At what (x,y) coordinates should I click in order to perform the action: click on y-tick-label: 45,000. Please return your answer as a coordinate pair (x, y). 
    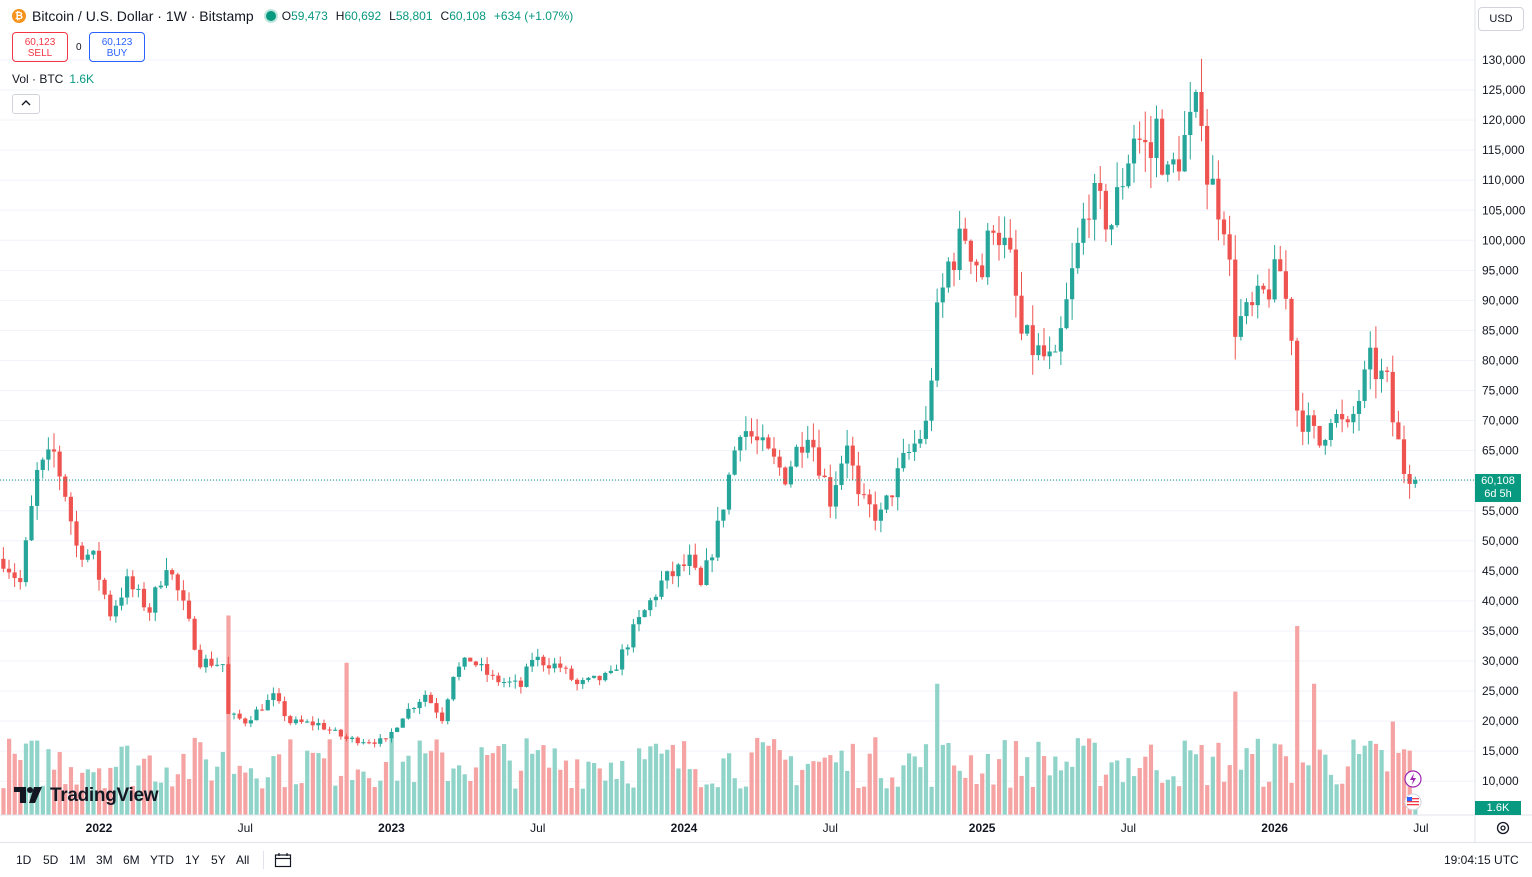
    Looking at the image, I should click on (1500, 571).